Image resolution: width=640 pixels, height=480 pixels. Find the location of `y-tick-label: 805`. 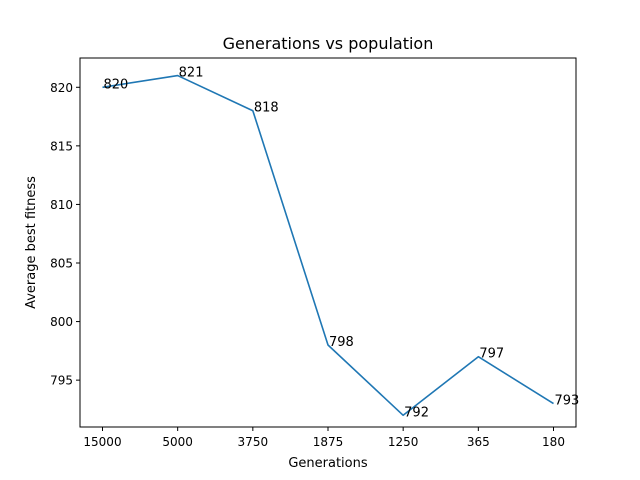

y-tick-label: 805 is located at coordinates (61, 264).